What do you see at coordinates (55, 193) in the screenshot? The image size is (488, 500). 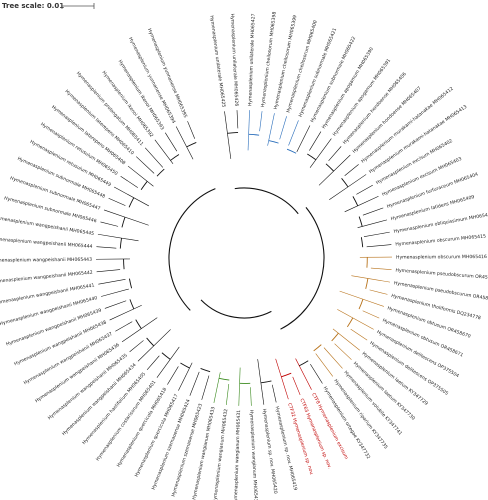 I see `leaf-label: Hymenasplenium subnormale MH065447` at bounding box center [55, 193].